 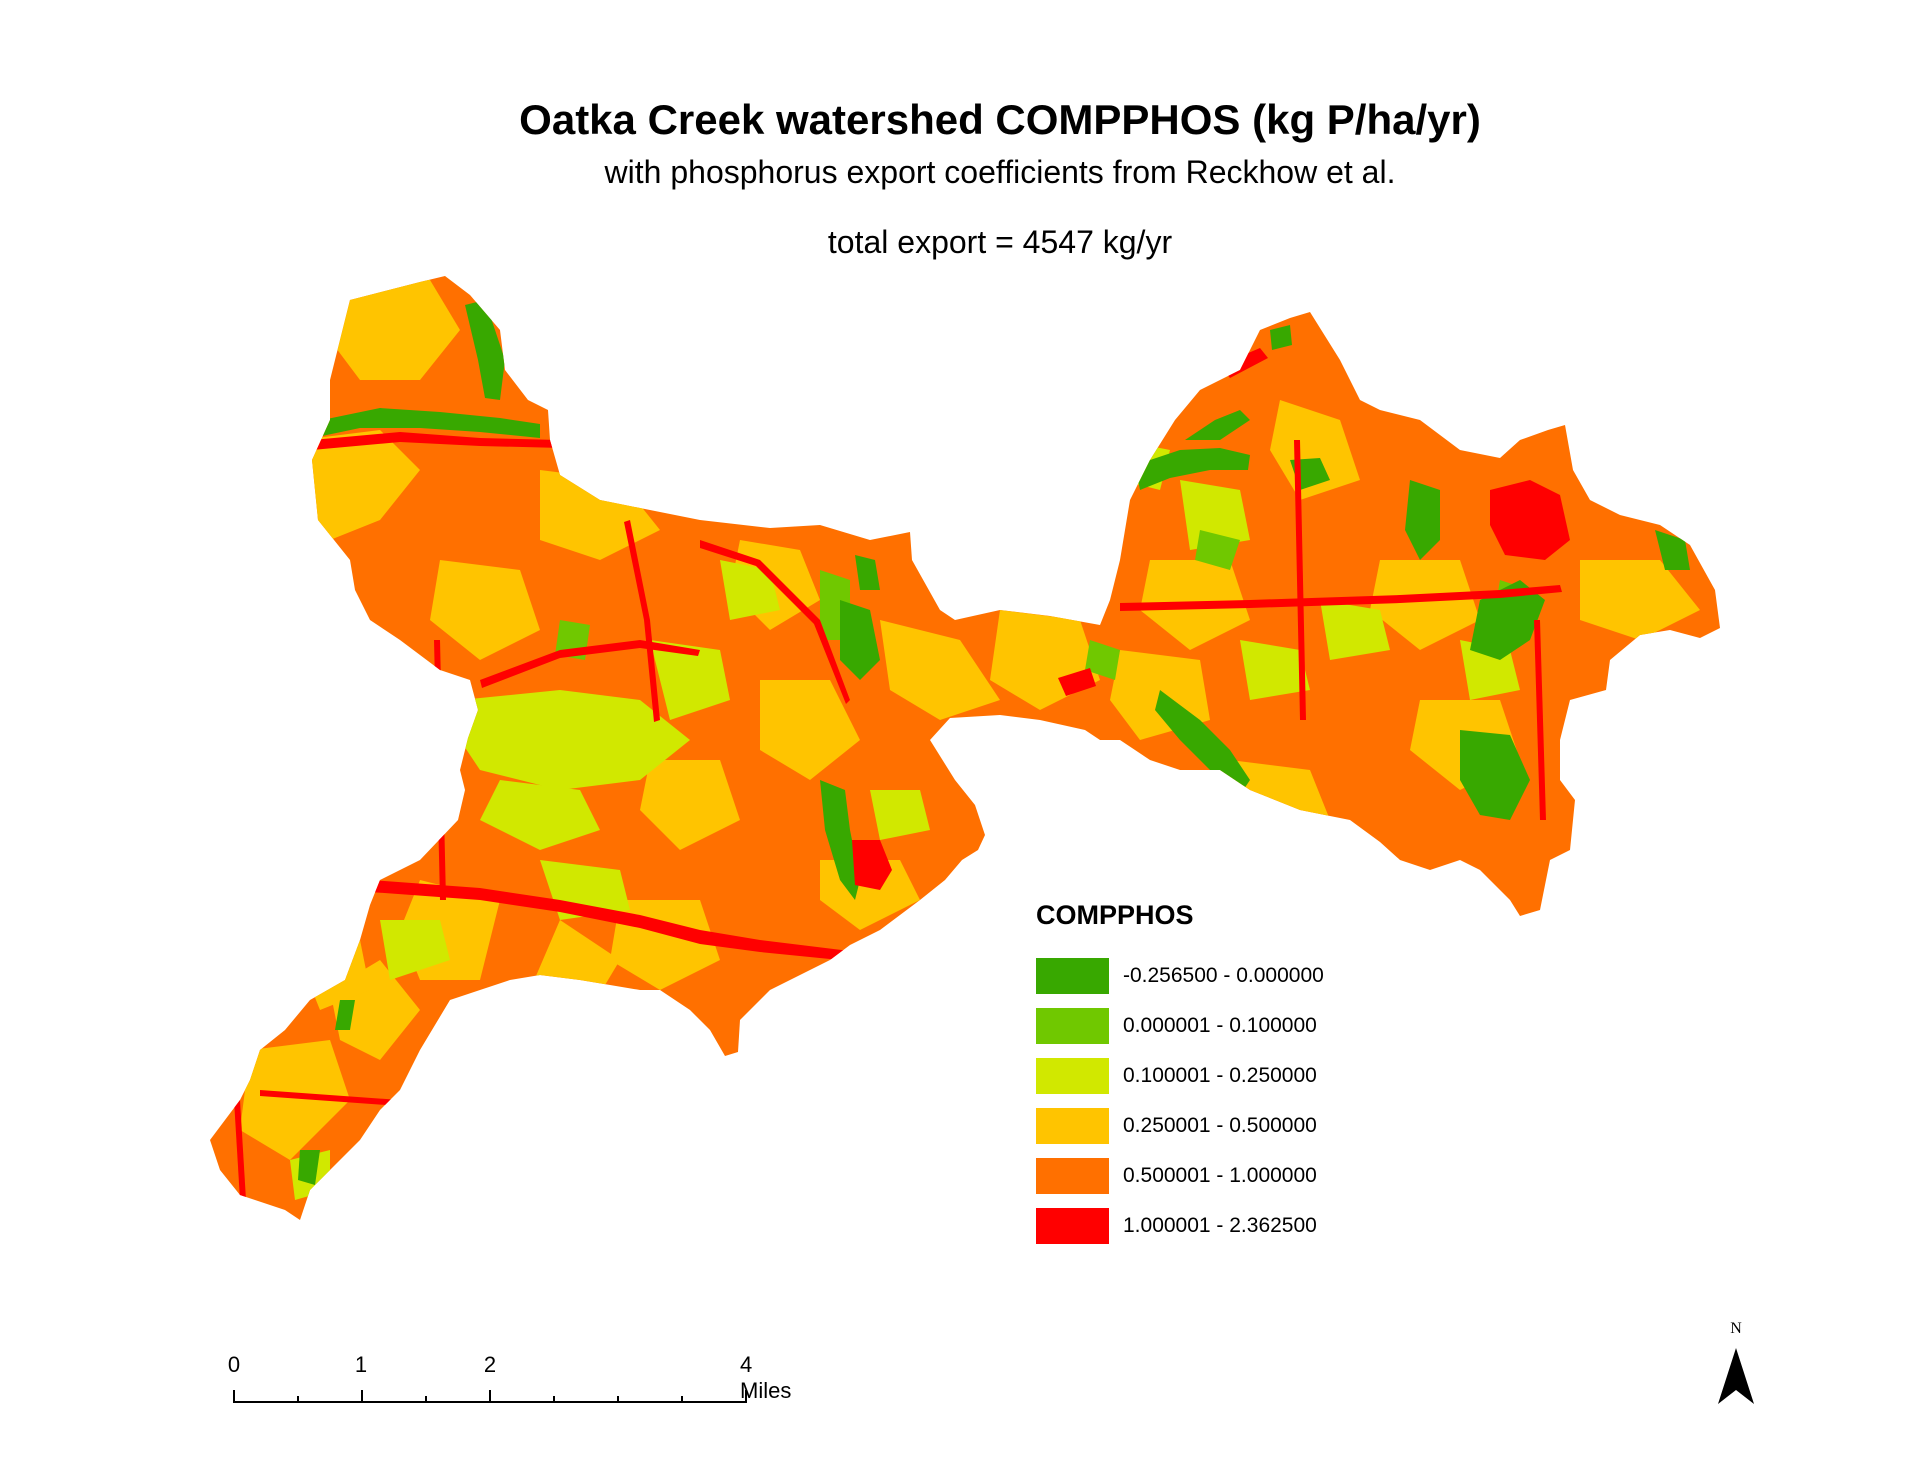 I want to click on legend-item-4: 0.250001 - 0.500000, so click(x=1246, y=1126).